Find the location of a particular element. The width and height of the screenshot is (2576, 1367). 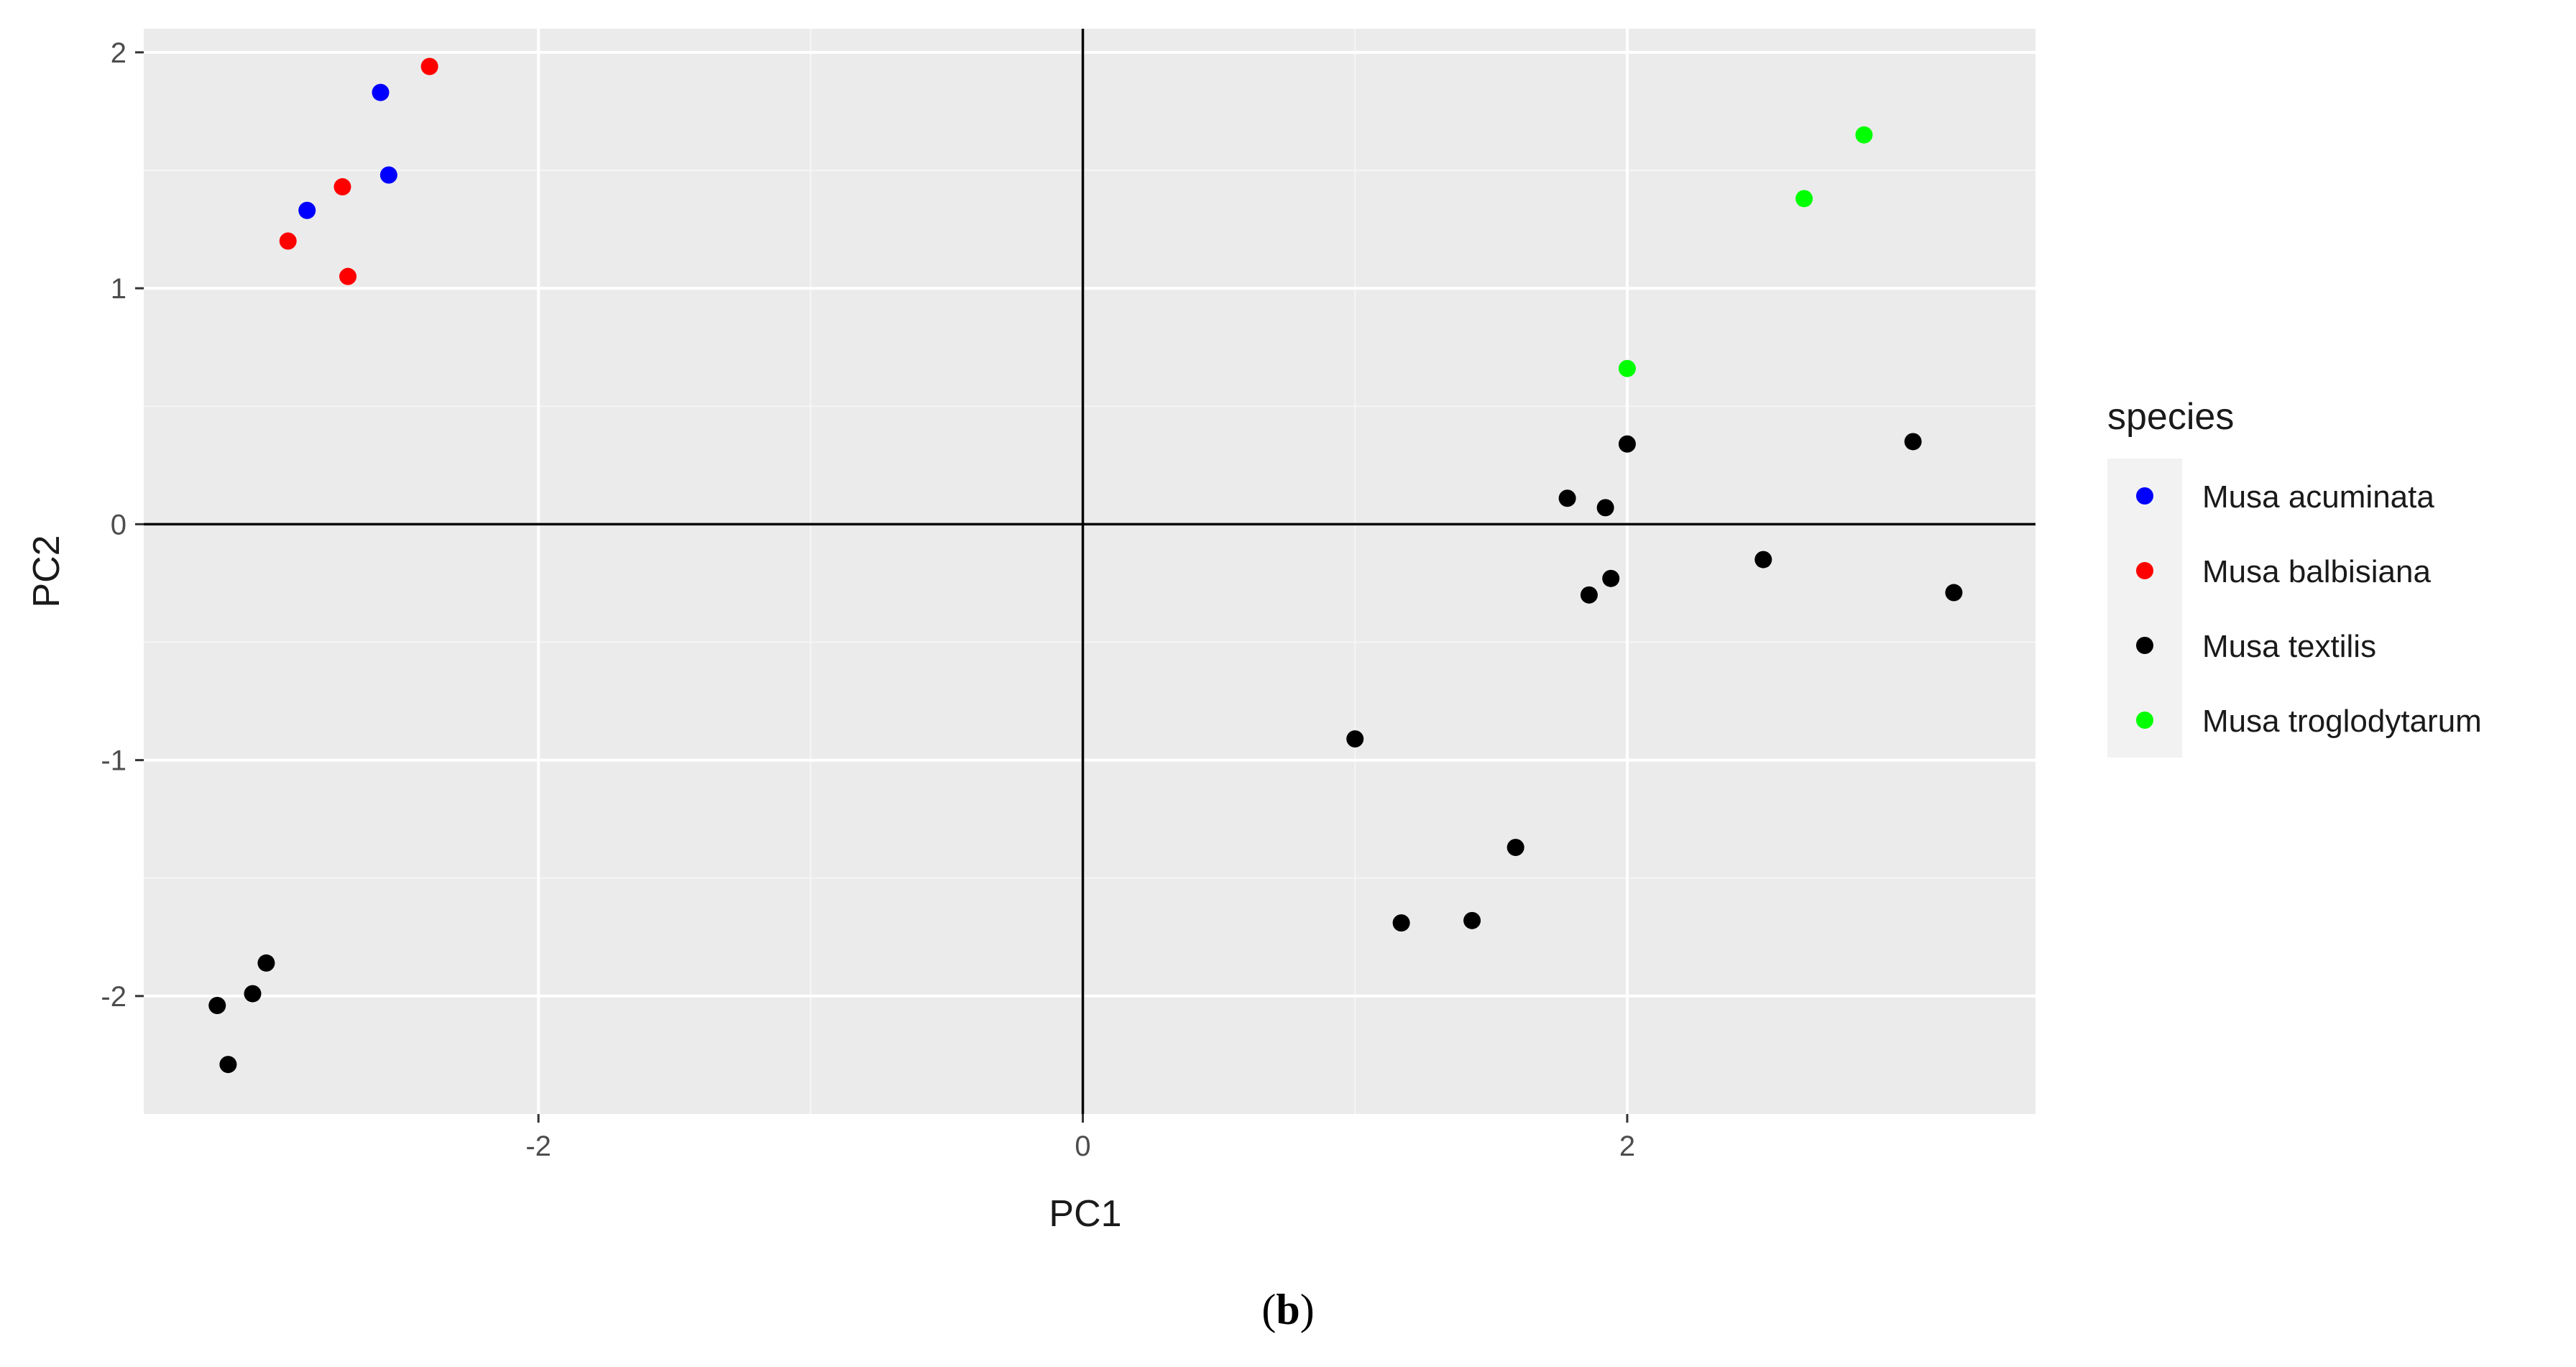

y-tick-label: -1 is located at coordinates (113, 761).